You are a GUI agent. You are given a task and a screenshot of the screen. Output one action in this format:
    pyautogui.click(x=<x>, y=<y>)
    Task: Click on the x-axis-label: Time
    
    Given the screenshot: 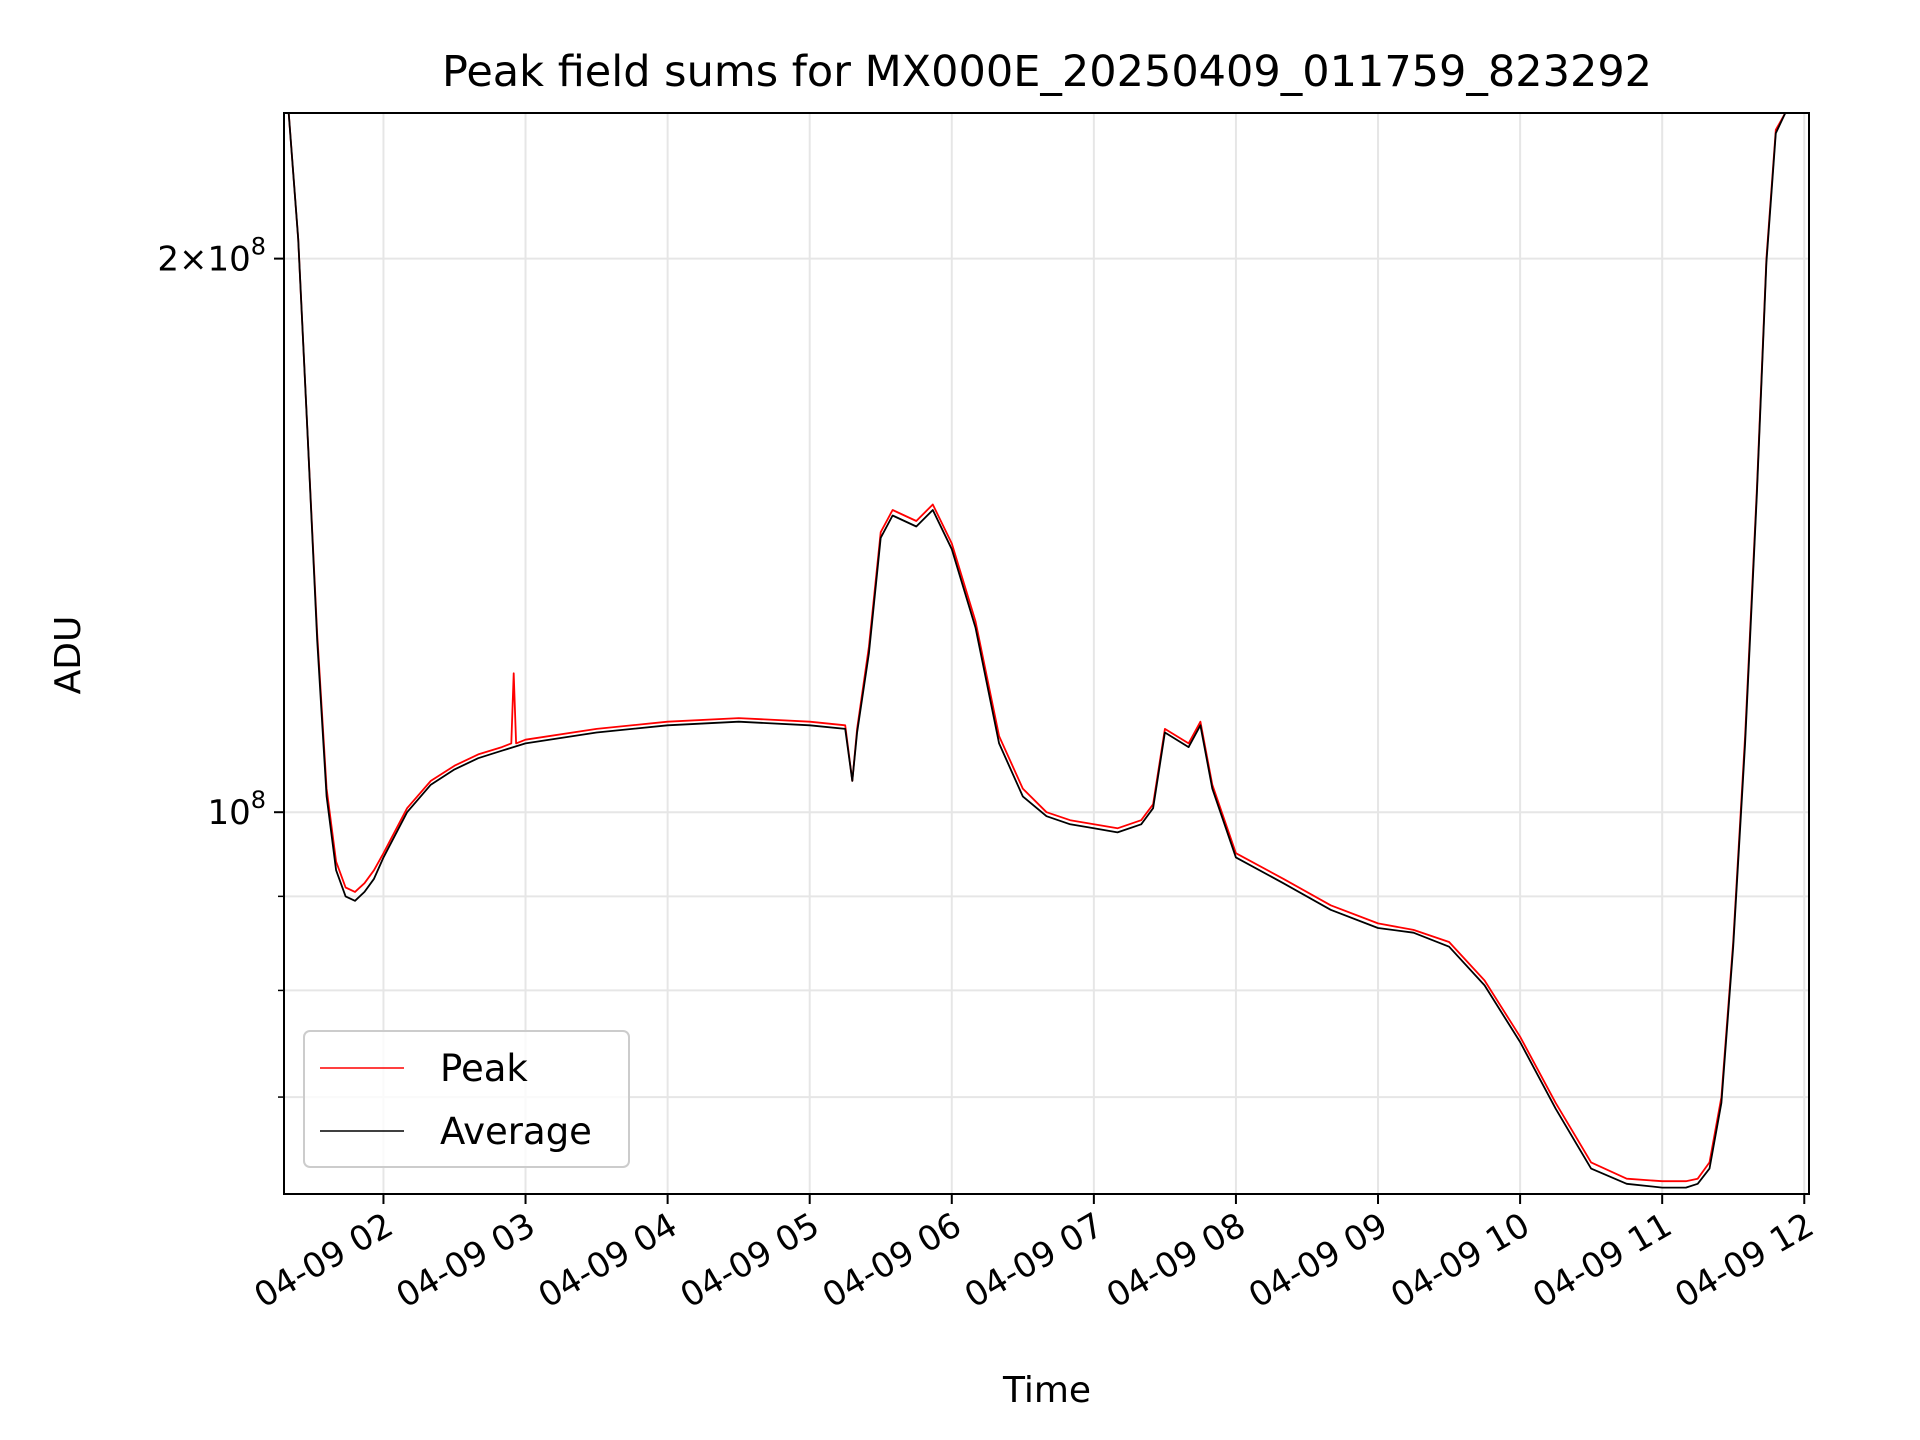 What is the action you would take?
    pyautogui.click(x=1046, y=1390)
    